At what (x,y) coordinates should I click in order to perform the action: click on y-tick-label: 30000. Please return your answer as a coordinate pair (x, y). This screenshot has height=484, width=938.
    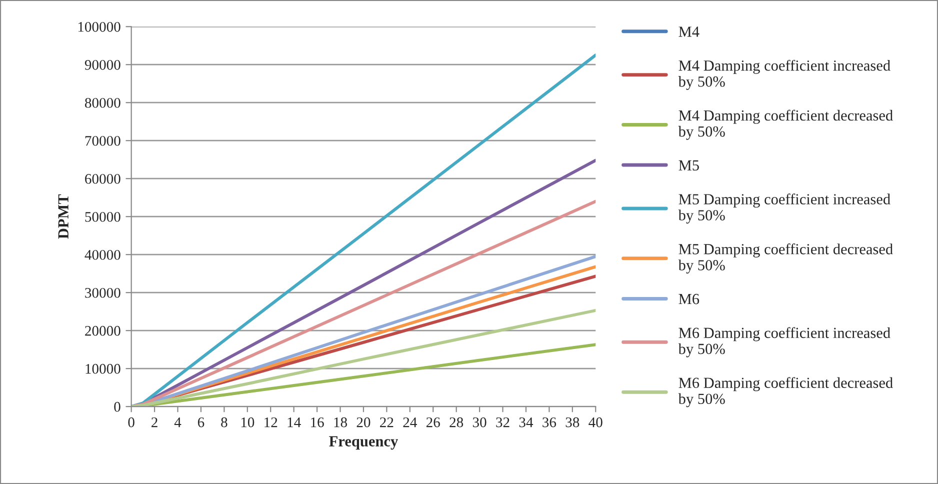
    Looking at the image, I should click on (102, 293).